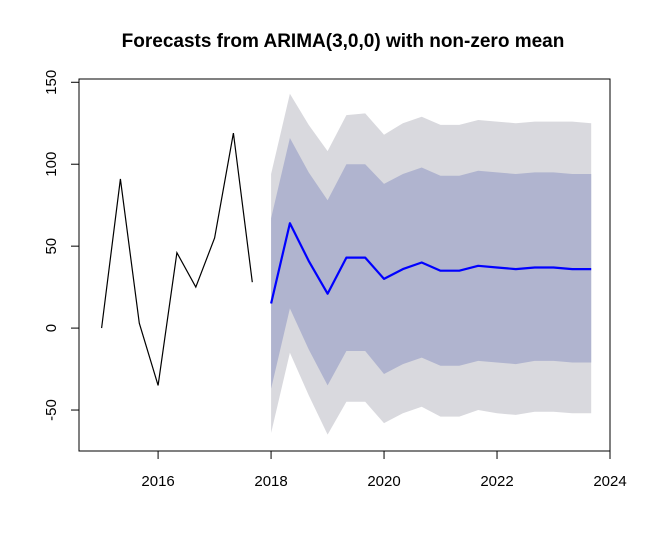 This screenshot has height=550, width=650. Describe the element at coordinates (496, 481) in the screenshot. I see `x-tick-label: 2022` at that location.